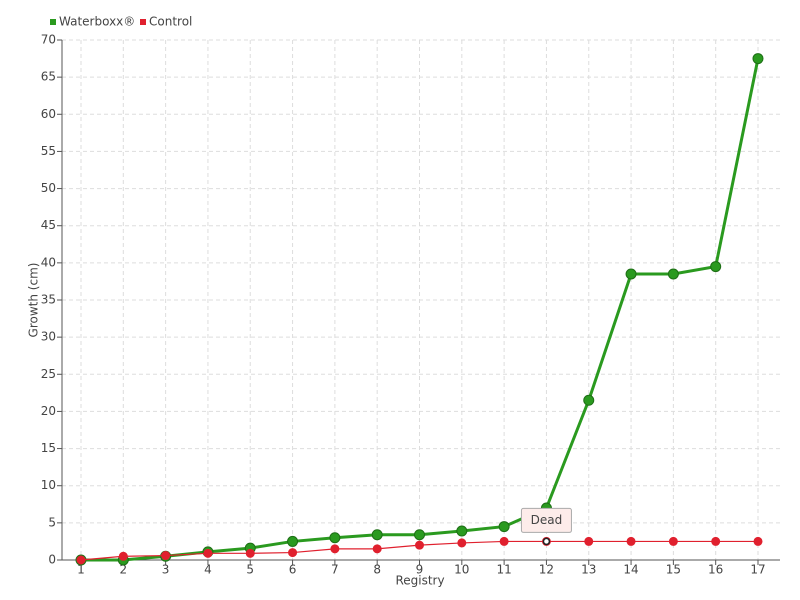  I want to click on y-axis-label: Growth (cm), so click(34, 300).